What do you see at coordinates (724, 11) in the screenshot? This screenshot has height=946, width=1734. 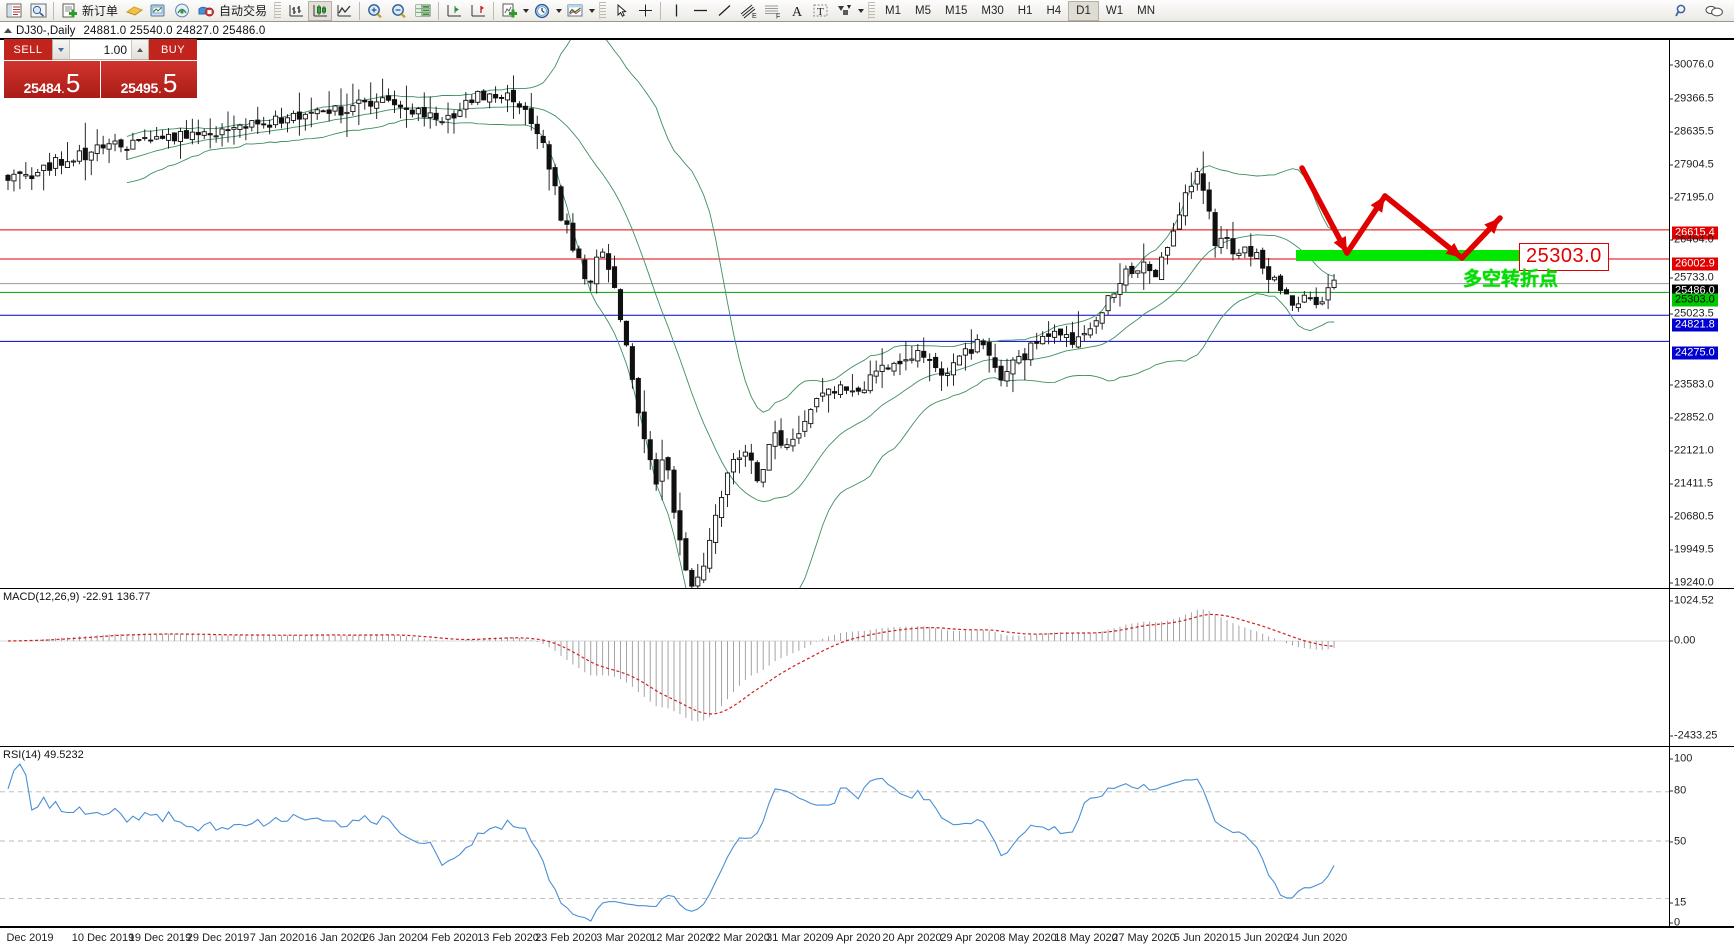 I see `trendline-icon` at bounding box center [724, 11].